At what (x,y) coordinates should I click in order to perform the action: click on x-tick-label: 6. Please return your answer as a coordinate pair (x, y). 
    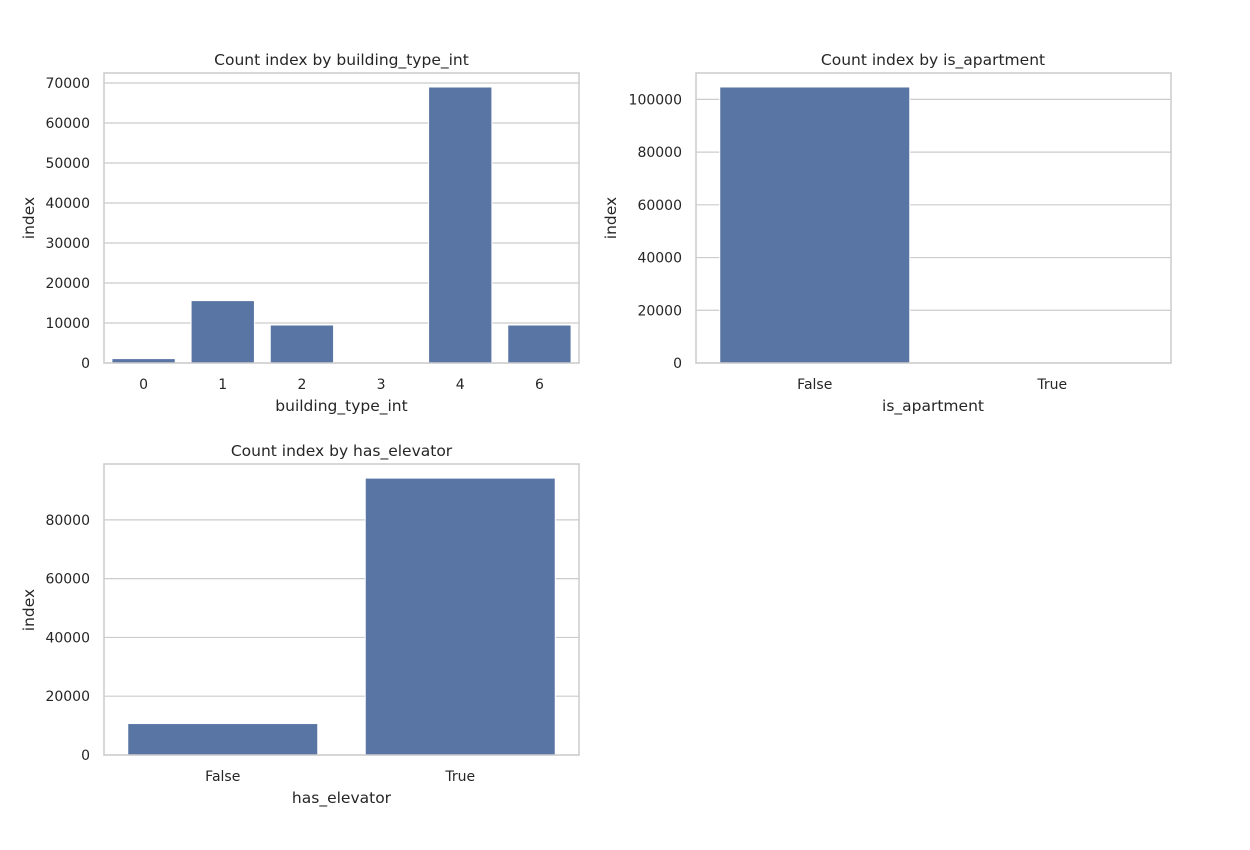
    Looking at the image, I should click on (539, 385).